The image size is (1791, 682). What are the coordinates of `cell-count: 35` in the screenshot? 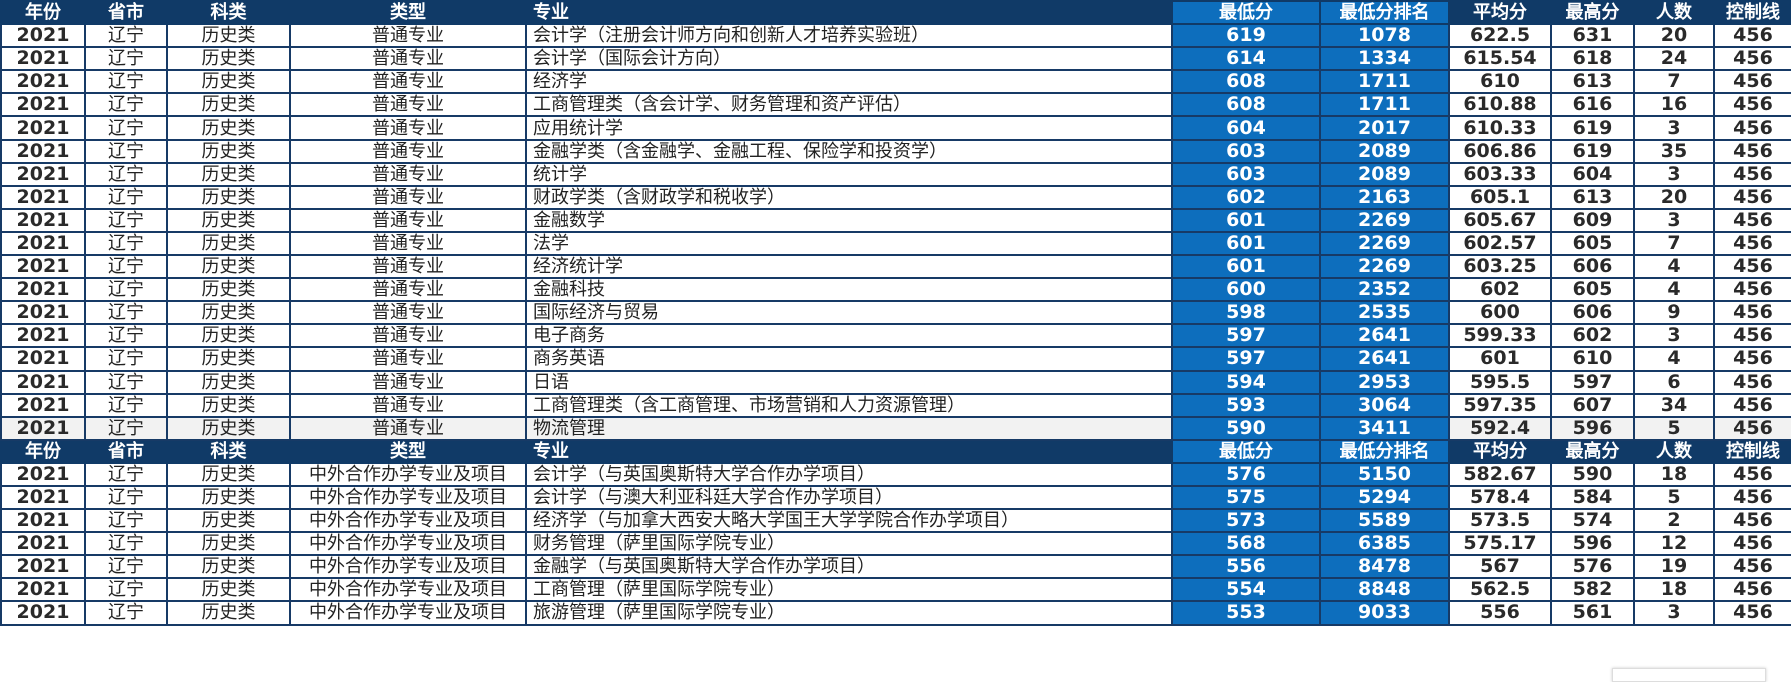 It's located at (1674, 151).